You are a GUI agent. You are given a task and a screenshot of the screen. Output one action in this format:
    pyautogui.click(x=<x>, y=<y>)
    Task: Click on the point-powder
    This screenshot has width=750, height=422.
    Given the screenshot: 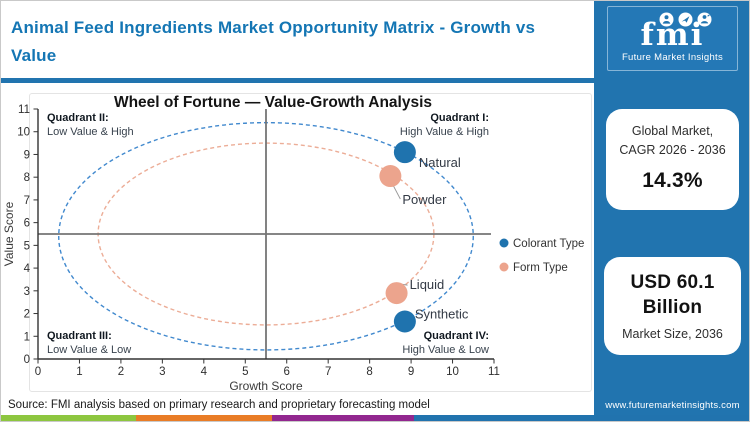 What is the action you would take?
    pyautogui.click(x=390, y=176)
    